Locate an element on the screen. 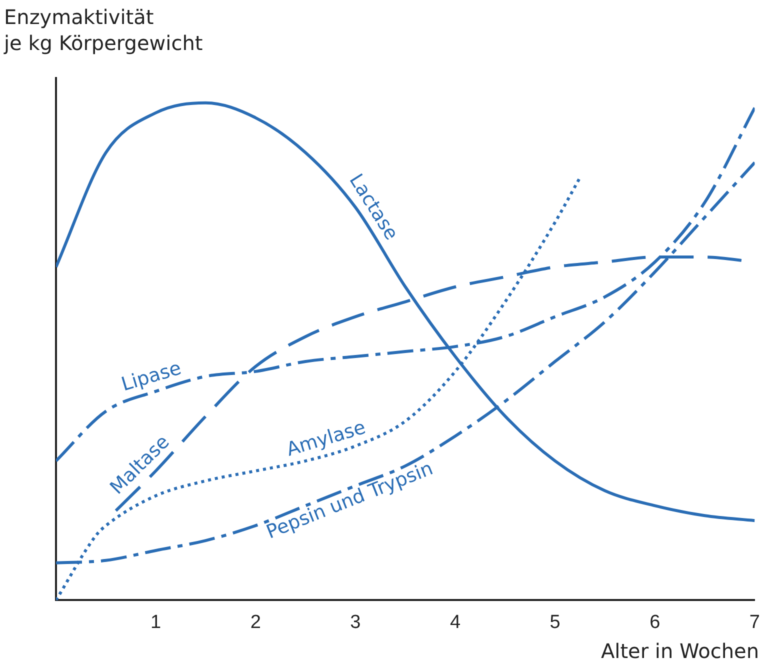  text: Pepsin und Trypsin is located at coordinates (349, 500).